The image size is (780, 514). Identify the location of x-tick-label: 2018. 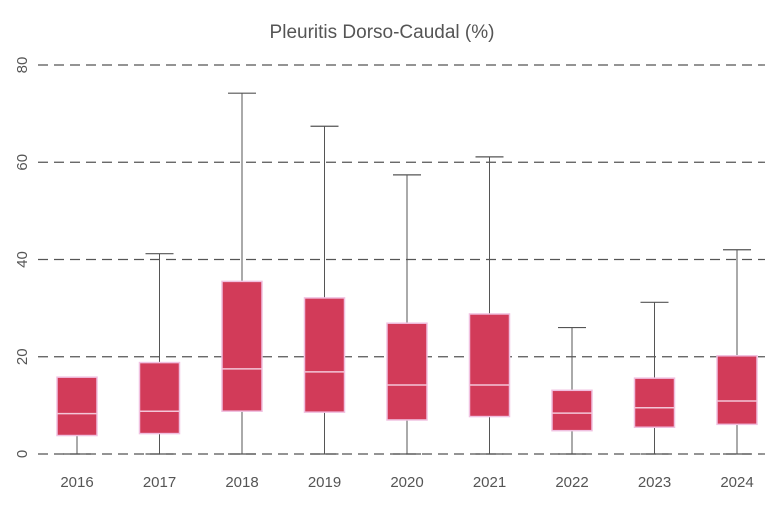
(241, 482).